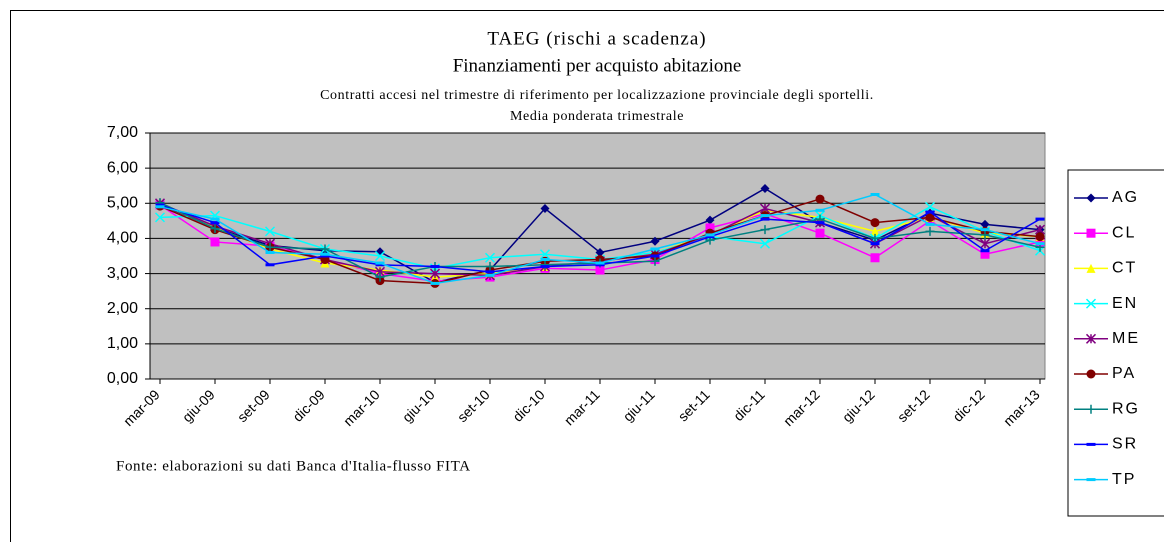  What do you see at coordinates (1124, 373) in the screenshot?
I see `legend-label: PA` at bounding box center [1124, 373].